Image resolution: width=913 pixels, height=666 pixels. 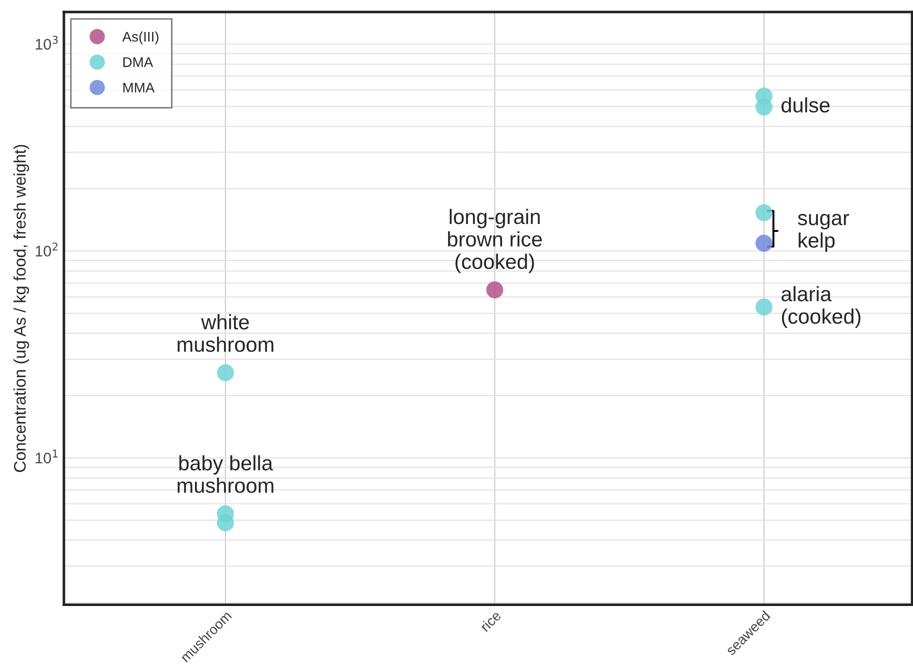 I want to click on annotation: long-grain brown rice (cooked), so click(x=495, y=241).